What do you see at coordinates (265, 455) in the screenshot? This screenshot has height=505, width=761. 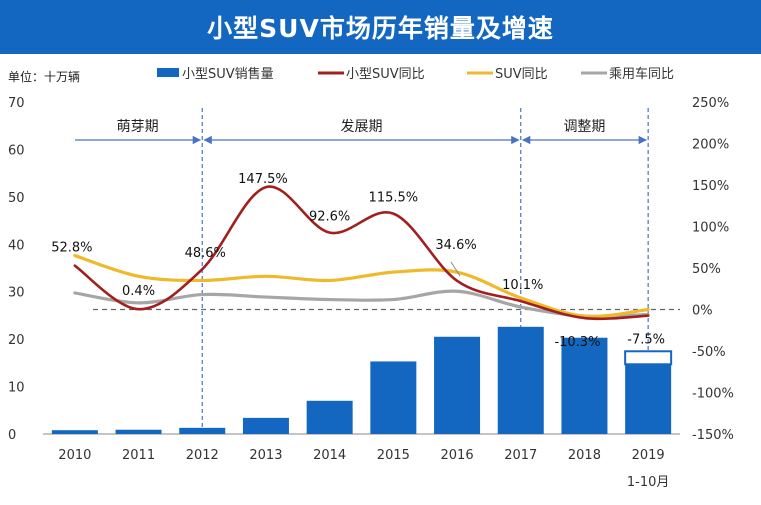 I see `x-tick-label: 2013` at bounding box center [265, 455].